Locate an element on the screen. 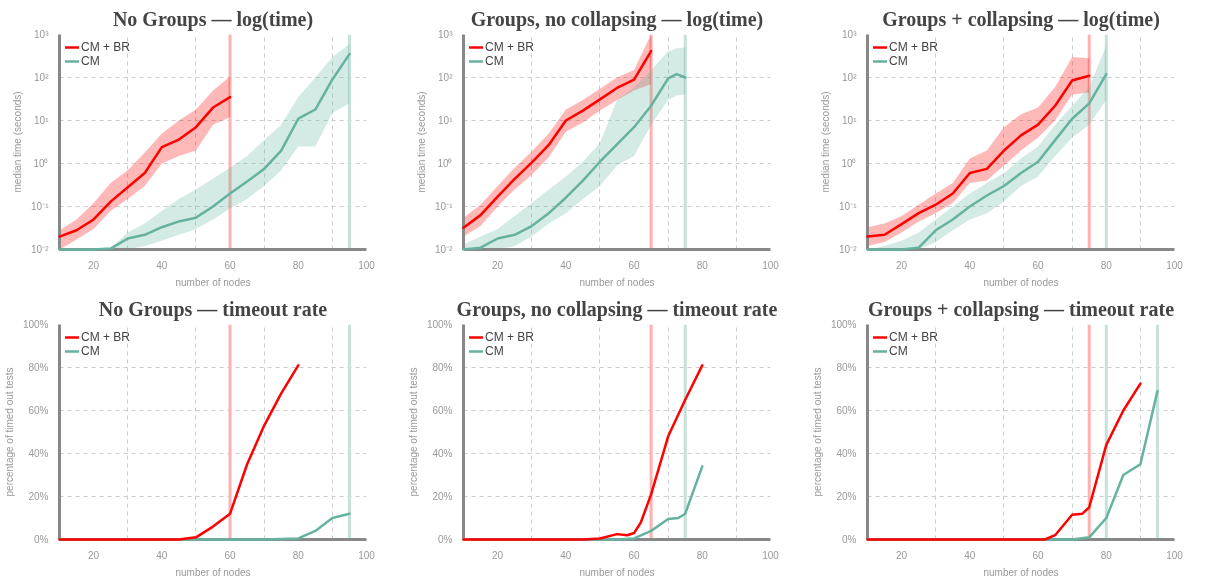 The image size is (1212, 581). chart-title: Groups, no collapsing — timeout rate is located at coordinates (617, 309).